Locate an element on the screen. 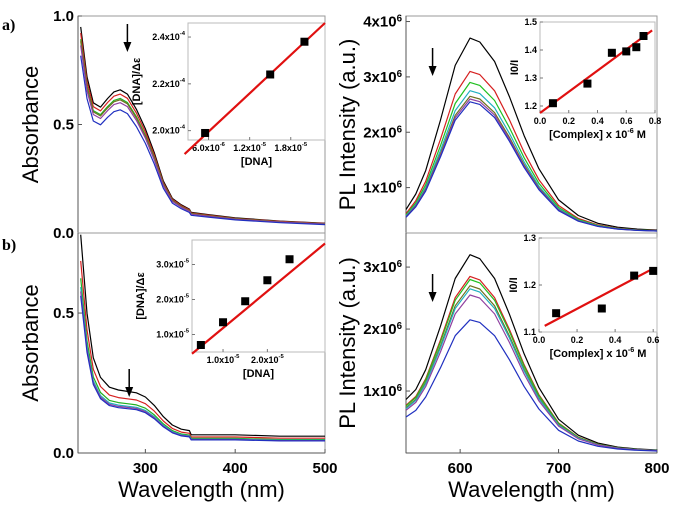 This screenshot has height=508, width=679. x-tick-label: 800 is located at coordinates (656, 468).